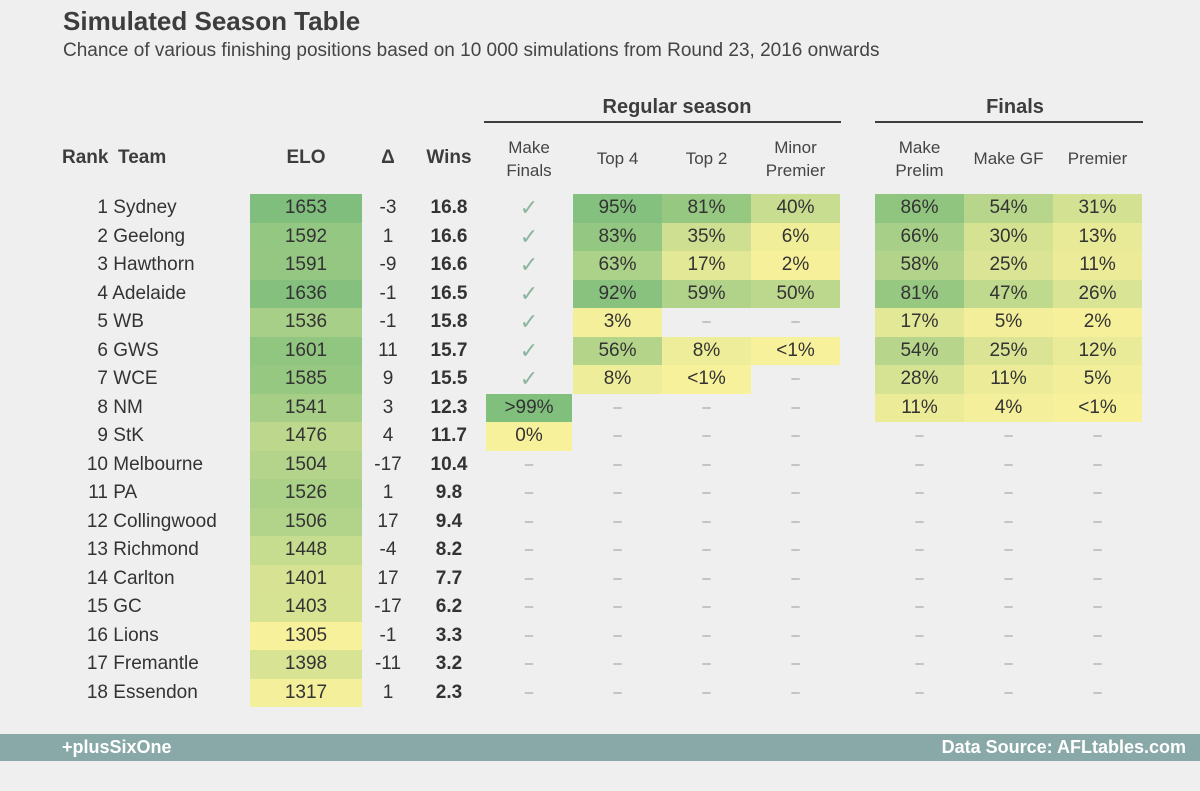  I want to click on header-rank: Rank, so click(85, 157).